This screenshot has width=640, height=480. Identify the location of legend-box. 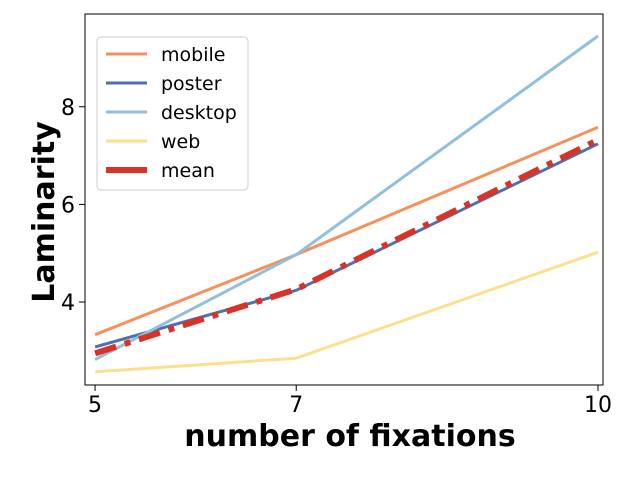
(172, 113).